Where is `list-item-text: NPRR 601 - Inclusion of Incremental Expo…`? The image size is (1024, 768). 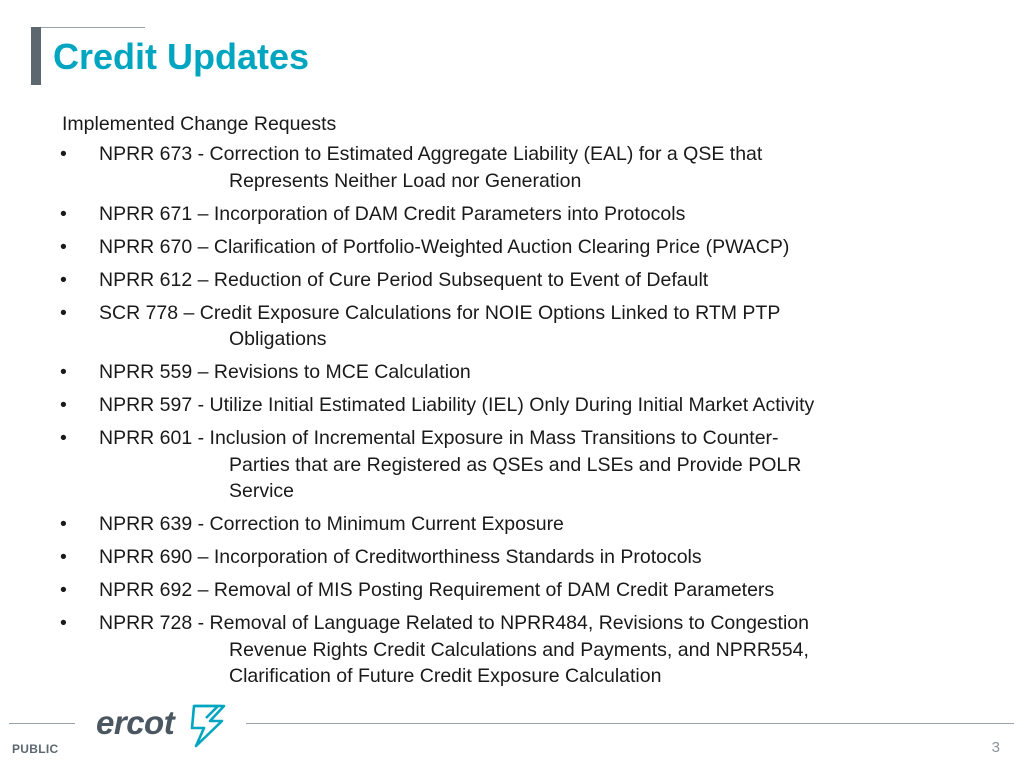
list-item-text: NPRR 601 - Inclusion of Incremental Expo… is located at coordinates (439, 438).